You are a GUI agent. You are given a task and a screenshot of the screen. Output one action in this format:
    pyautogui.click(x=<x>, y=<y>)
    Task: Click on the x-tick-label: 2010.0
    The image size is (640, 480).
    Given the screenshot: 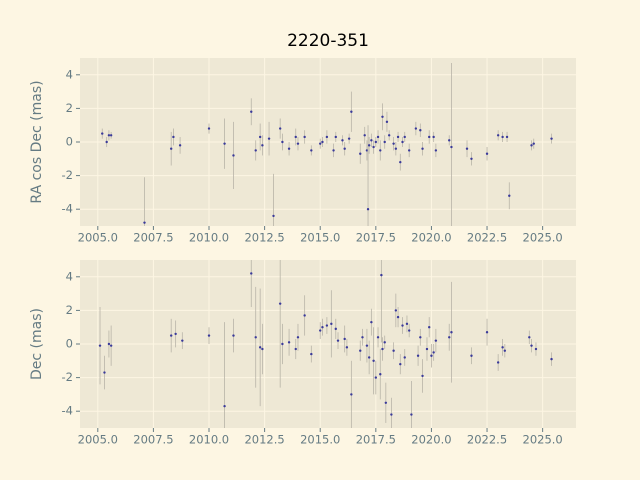 What is the action you would take?
    pyautogui.click(x=209, y=238)
    